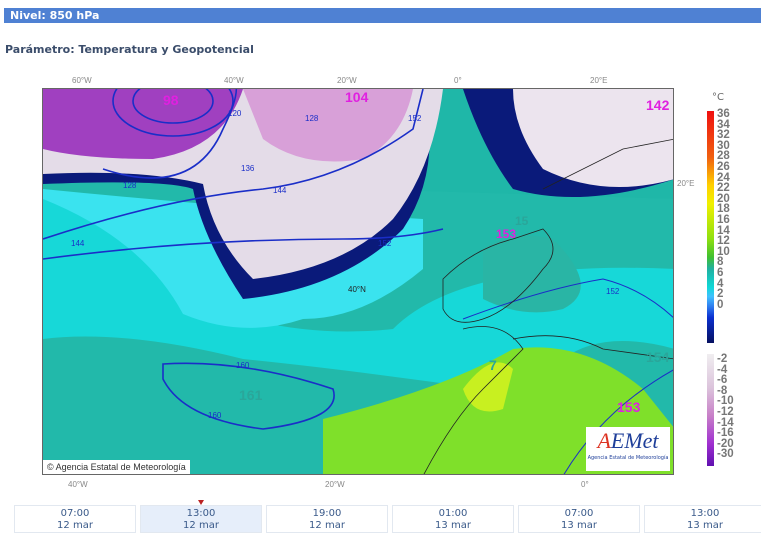  What do you see at coordinates (722, 359) in the screenshot?
I see `legend-tick: -2` at bounding box center [722, 359].